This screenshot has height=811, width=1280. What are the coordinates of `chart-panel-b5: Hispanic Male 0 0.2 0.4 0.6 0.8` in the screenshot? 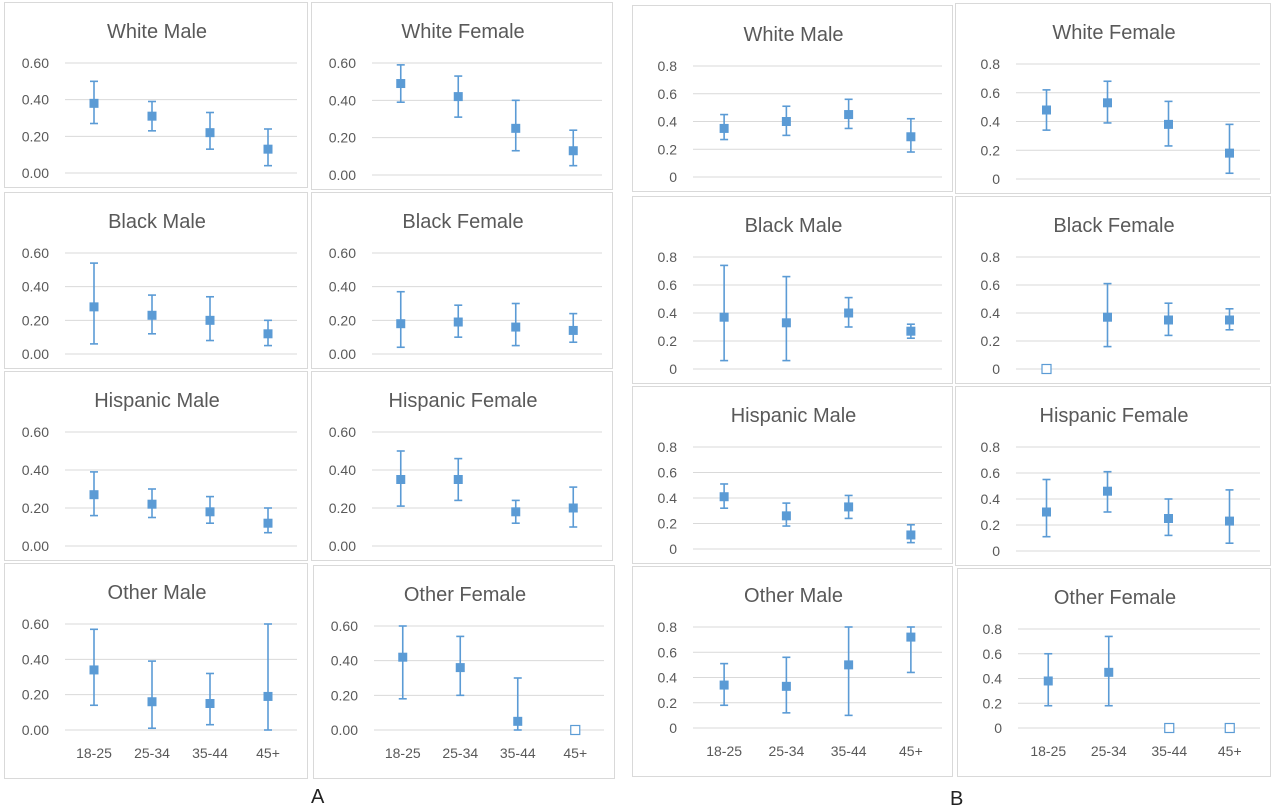 It's located at (792, 475).